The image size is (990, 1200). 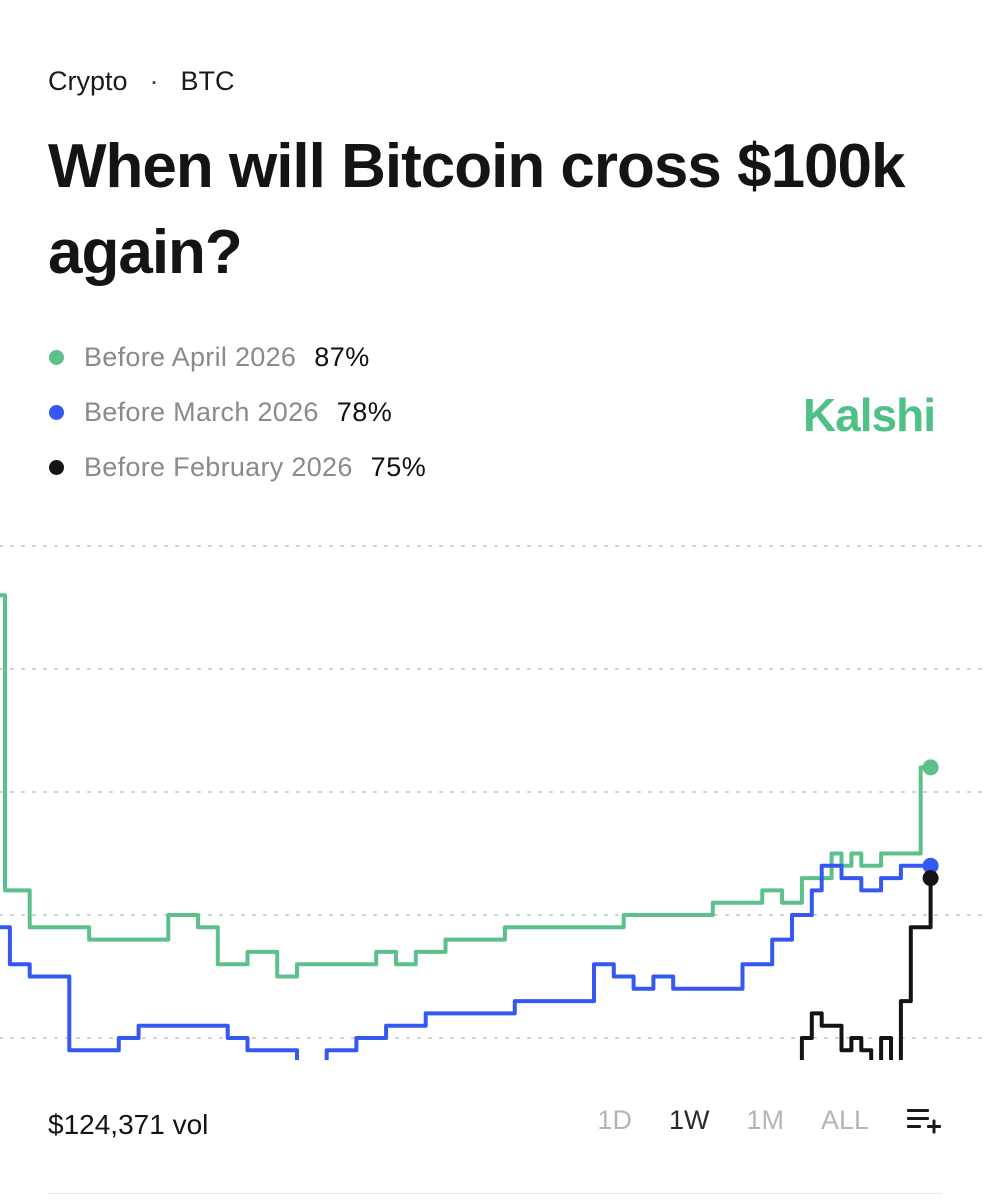 I want to click on legend-value: 78%, so click(x=364, y=412).